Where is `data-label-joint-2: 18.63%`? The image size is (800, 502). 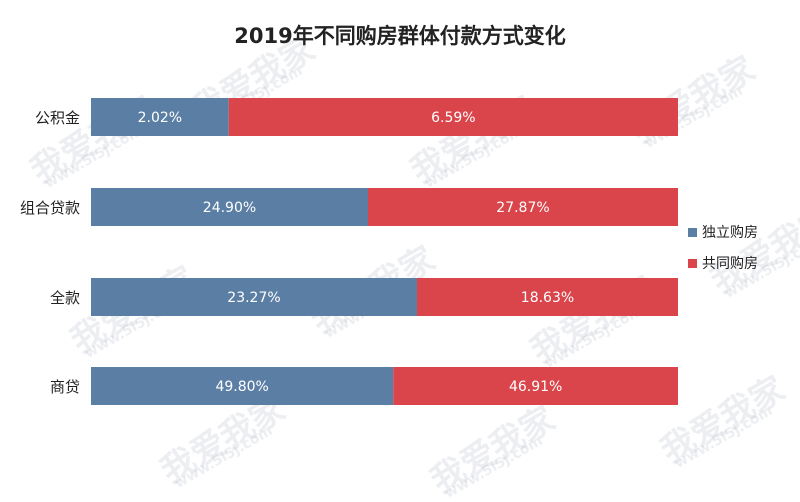 data-label-joint-2: 18.63% is located at coordinates (547, 298).